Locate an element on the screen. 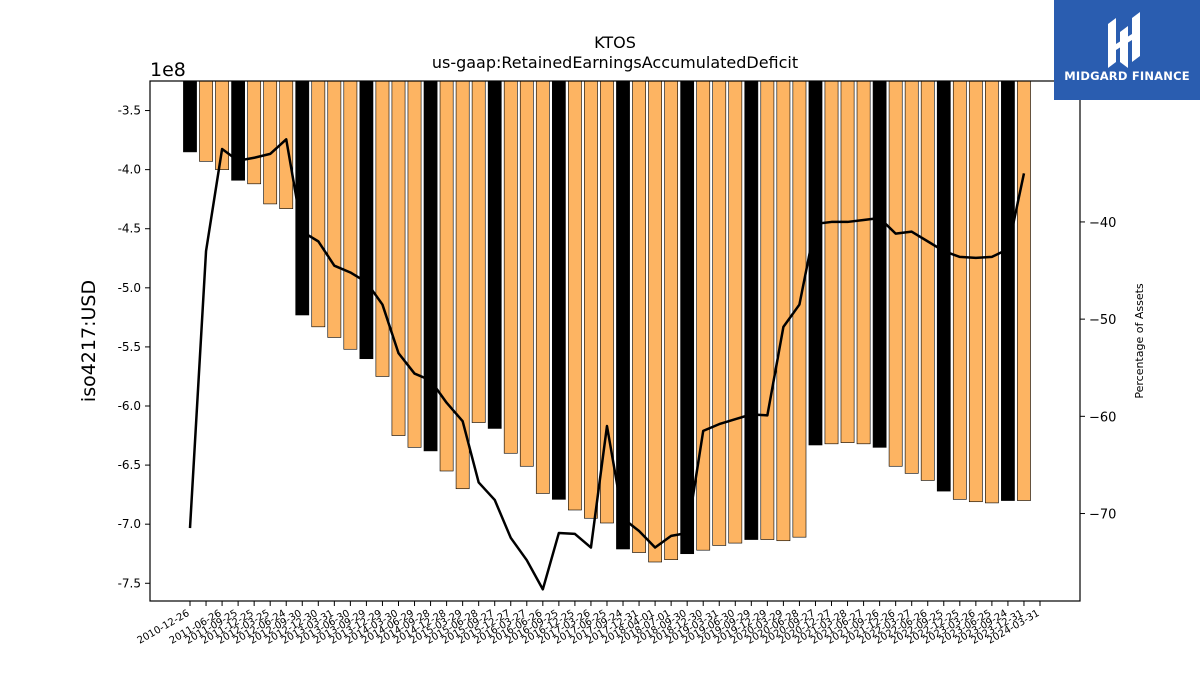  brand-logo: MIDGARD FINANCE is located at coordinates (1127, 50).